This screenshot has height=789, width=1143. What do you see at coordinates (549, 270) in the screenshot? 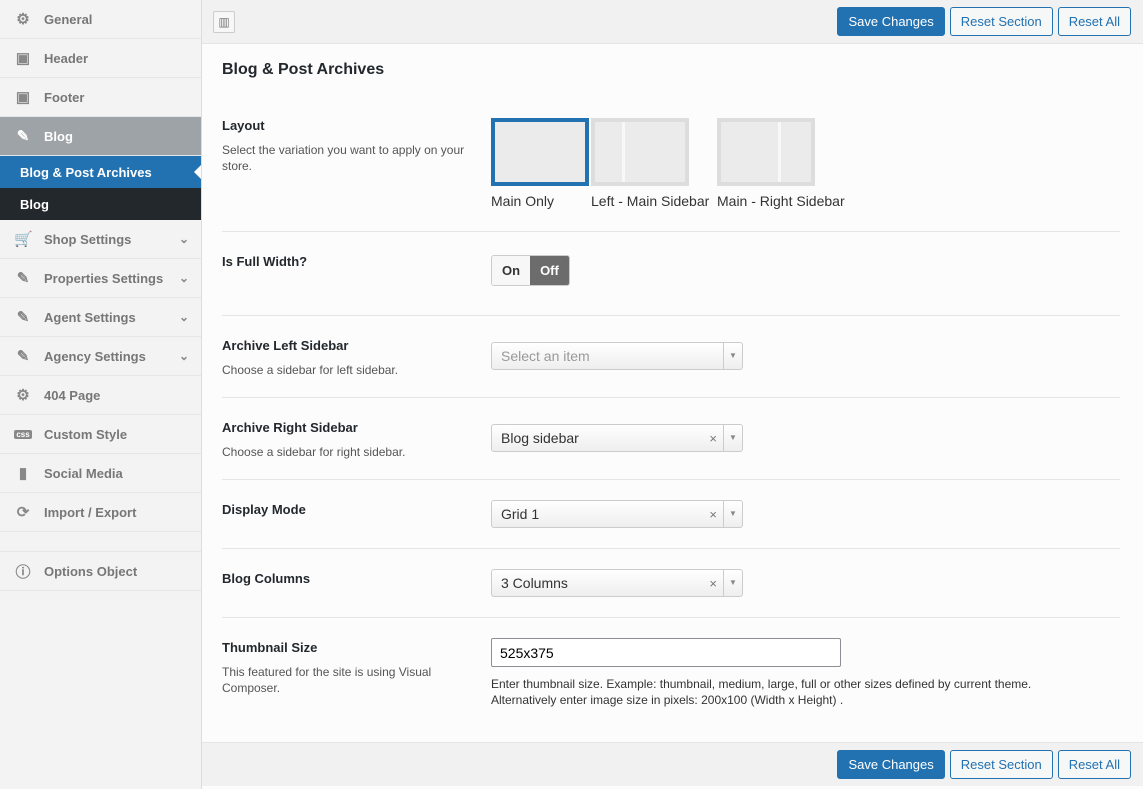
I see `toggle-off: Off` at bounding box center [549, 270].